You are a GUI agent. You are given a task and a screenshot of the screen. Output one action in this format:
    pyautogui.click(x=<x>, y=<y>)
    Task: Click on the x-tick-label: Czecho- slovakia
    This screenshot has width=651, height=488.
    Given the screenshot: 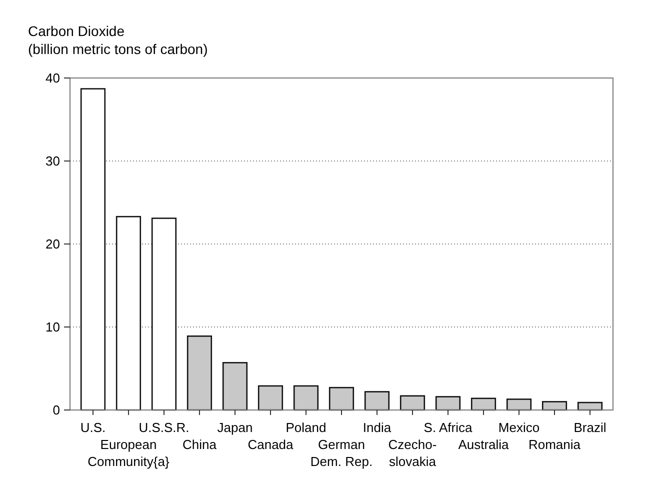 What is the action you would take?
    pyautogui.click(x=412, y=453)
    